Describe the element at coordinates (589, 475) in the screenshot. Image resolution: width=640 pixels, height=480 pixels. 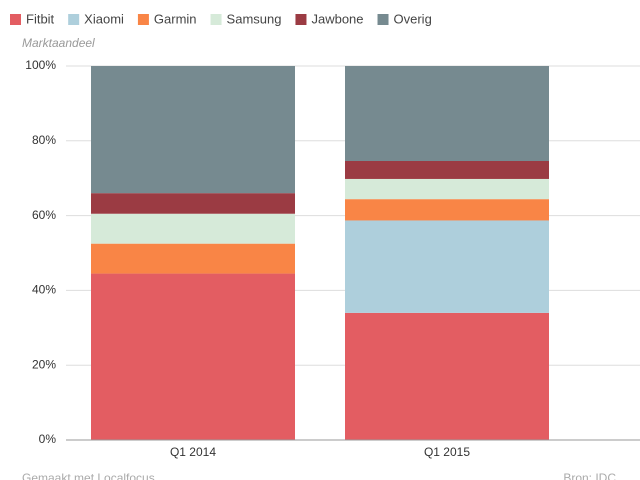
I see `source: Bron: IDC` at that location.